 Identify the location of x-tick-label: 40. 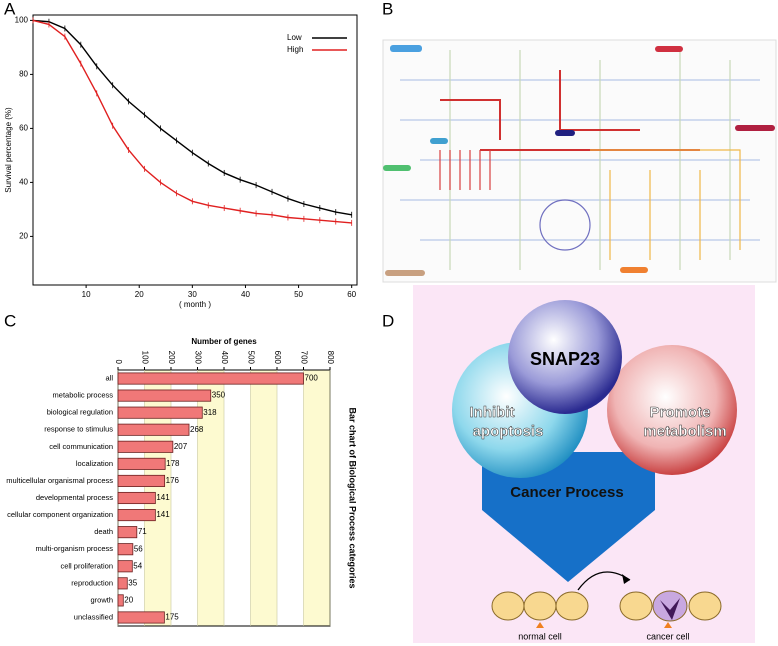
(245, 294).